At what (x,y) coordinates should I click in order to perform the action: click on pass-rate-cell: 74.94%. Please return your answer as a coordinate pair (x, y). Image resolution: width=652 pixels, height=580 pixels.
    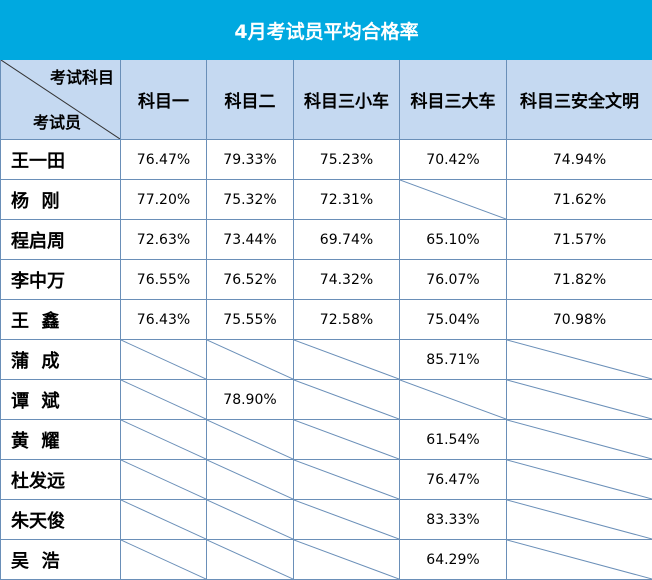
    Looking at the image, I should click on (579, 160).